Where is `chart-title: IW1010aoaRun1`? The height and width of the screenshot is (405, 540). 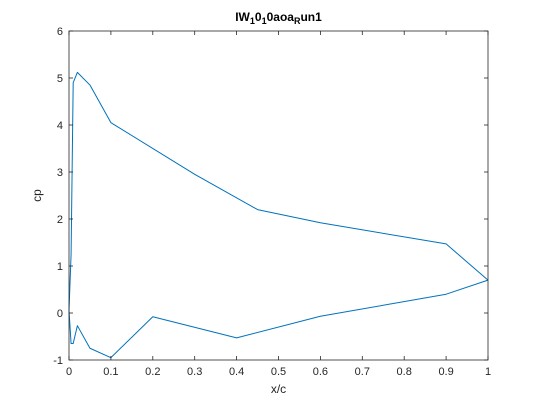 chart-title: IW1010aoaRun1 is located at coordinates (278, 18).